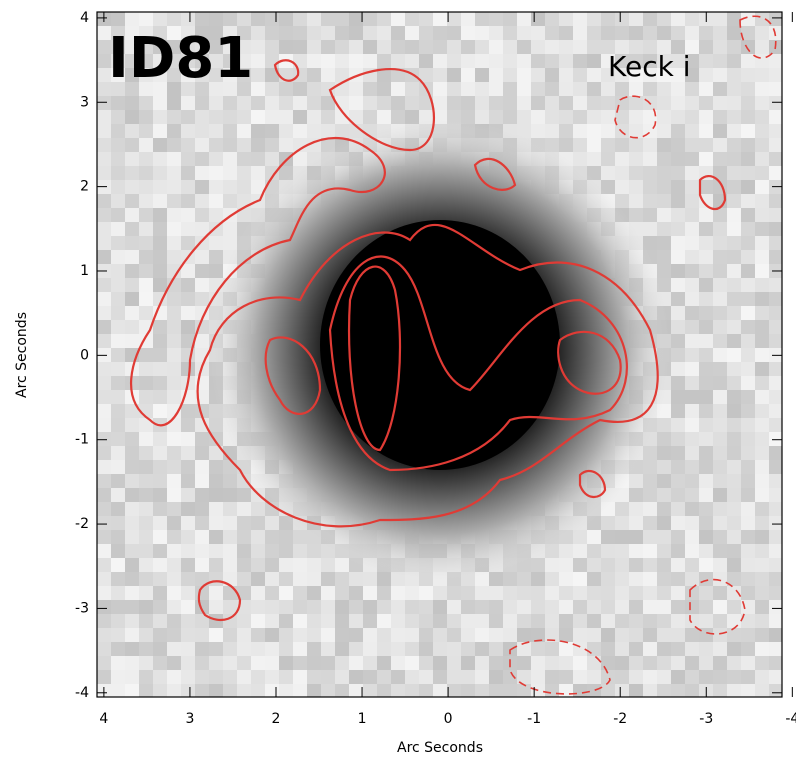 Image resolution: width=796 pixels, height=763 pixels. What do you see at coordinates (189, 719) in the screenshot?
I see `x-tick-label: 3` at bounding box center [189, 719].